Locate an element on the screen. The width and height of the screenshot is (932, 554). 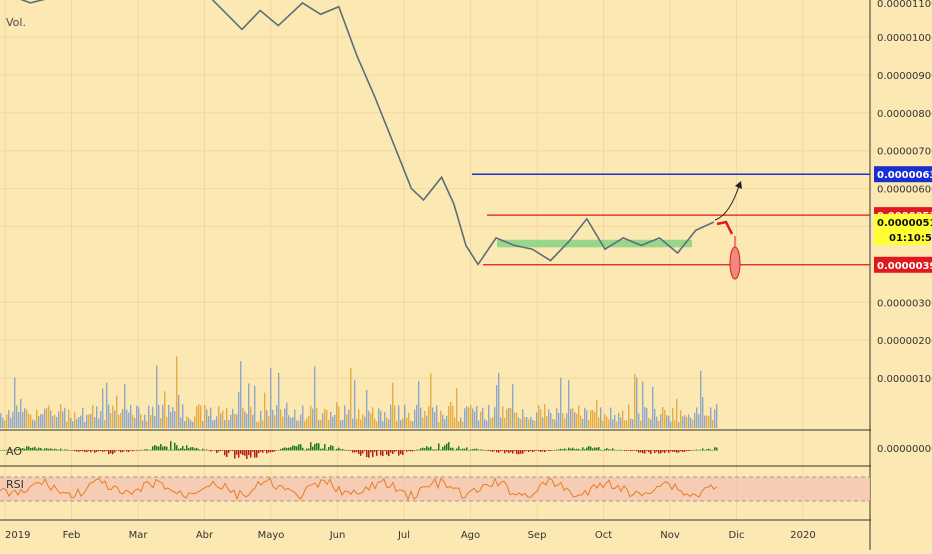
rsi-line is located at coordinates (359, 489).